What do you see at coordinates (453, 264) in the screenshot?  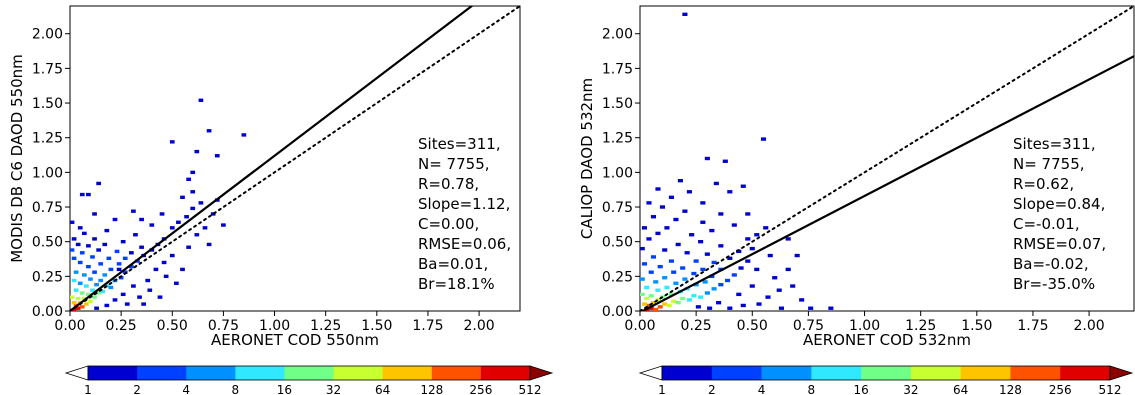 I see `stat-ba: Ba=0.01,` at bounding box center [453, 264].